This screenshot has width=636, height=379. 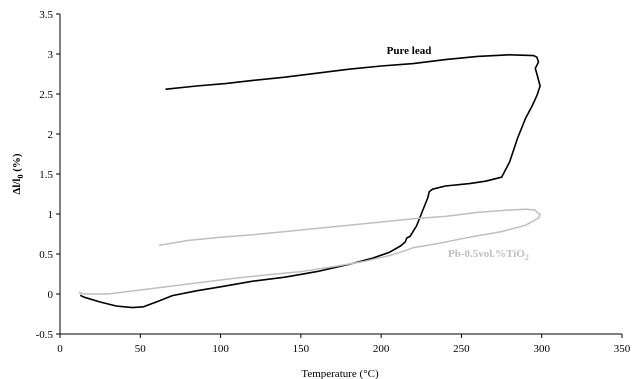 I want to click on x-axis-title: Temperature (°C), so click(x=340, y=373).